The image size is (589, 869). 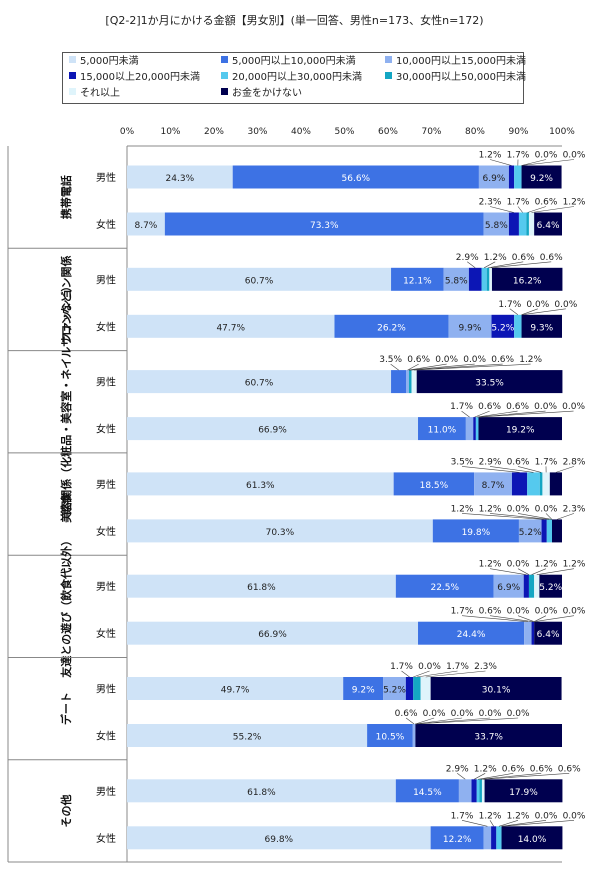 What do you see at coordinates (214, 132) in the screenshot?
I see `x-tick-label: 20%` at bounding box center [214, 132].